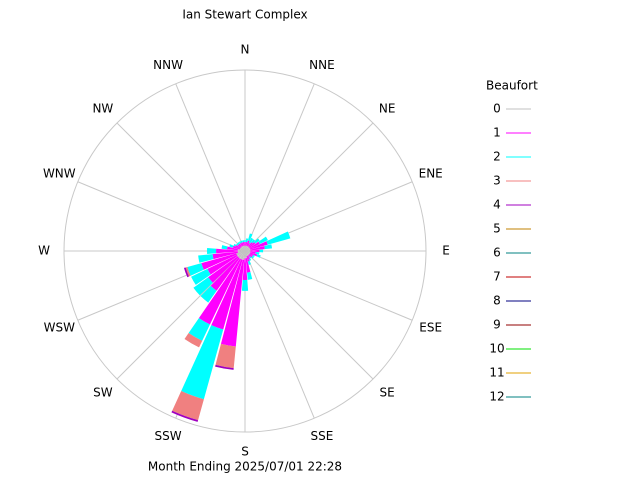  Describe the element at coordinates (497, 325) in the screenshot. I see `legend-label: 9` at that location.